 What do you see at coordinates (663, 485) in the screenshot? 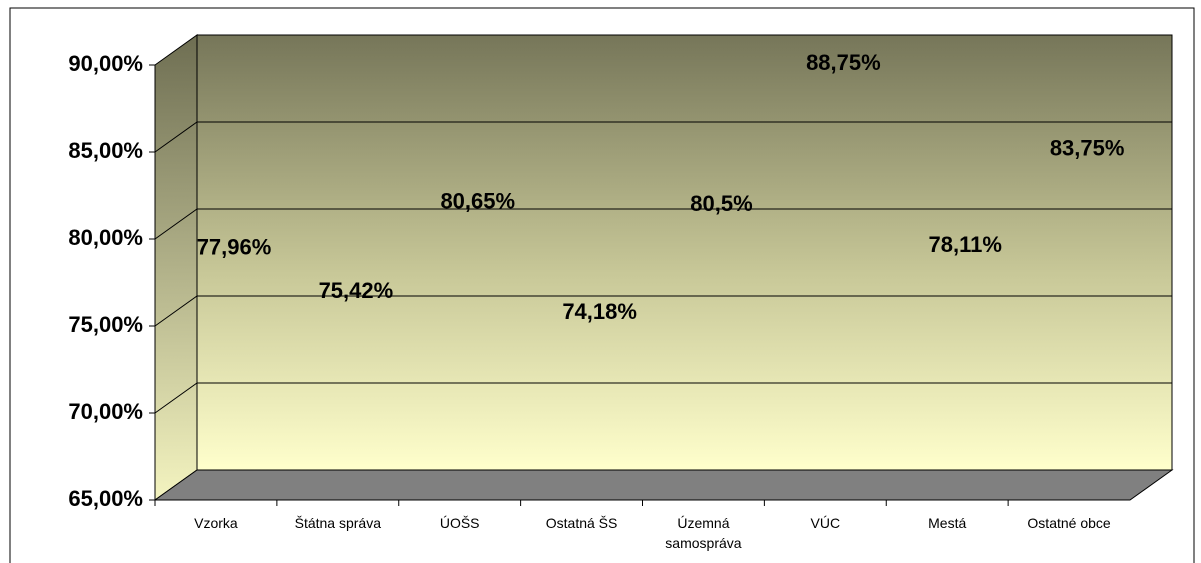
I see `floor` at bounding box center [663, 485].